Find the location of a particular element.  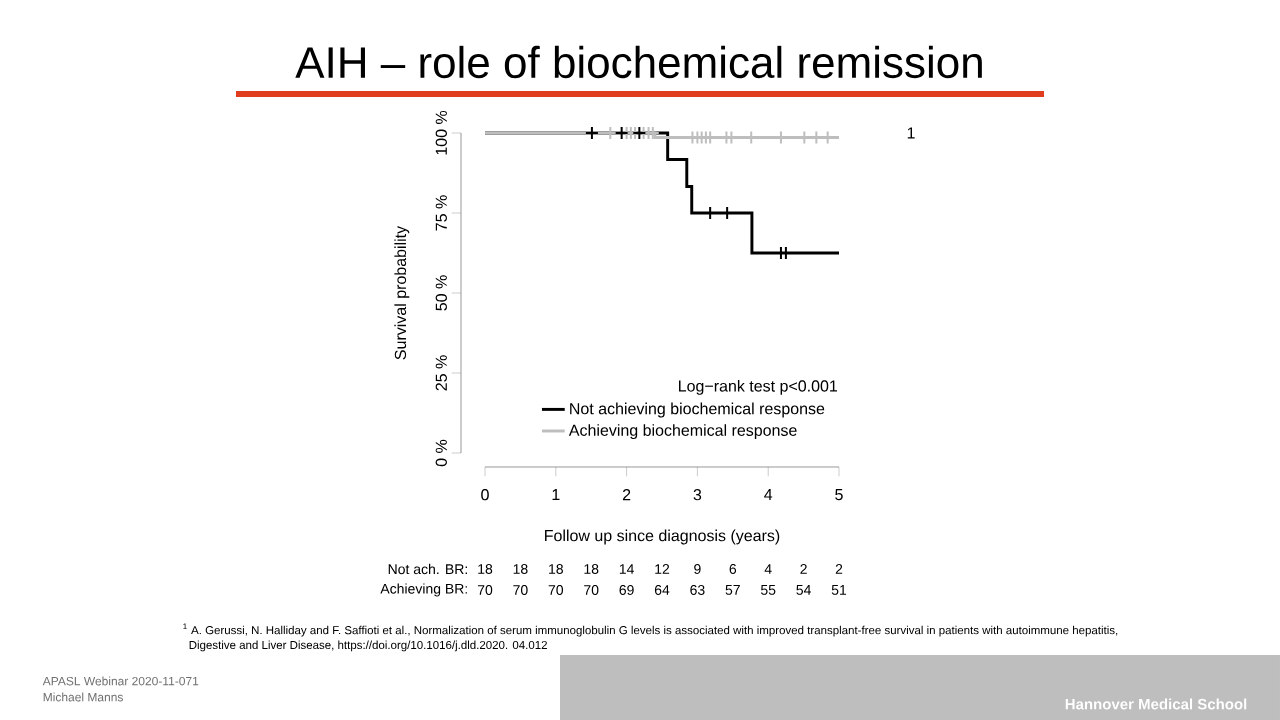

text: 14 is located at coordinates (626, 569).